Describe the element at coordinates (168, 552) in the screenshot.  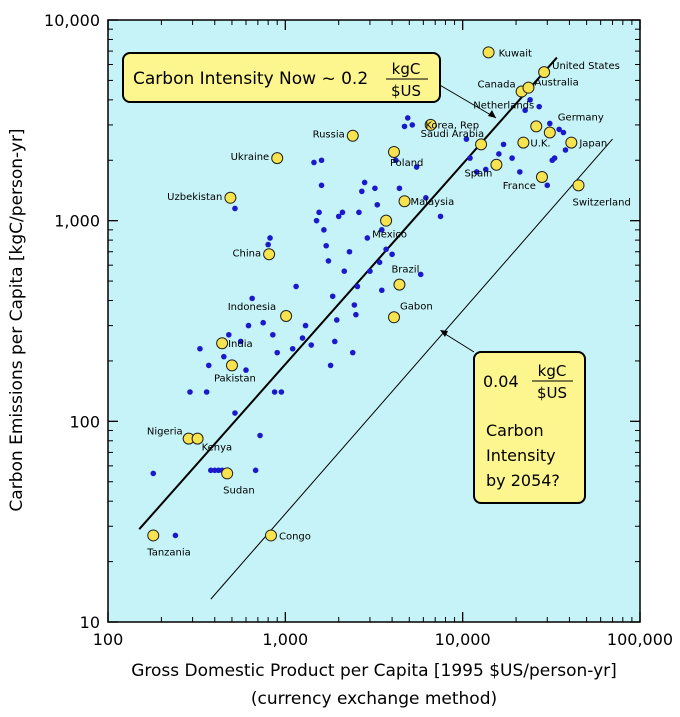
I see `country-label-tanzania: Tanzania` at that location.